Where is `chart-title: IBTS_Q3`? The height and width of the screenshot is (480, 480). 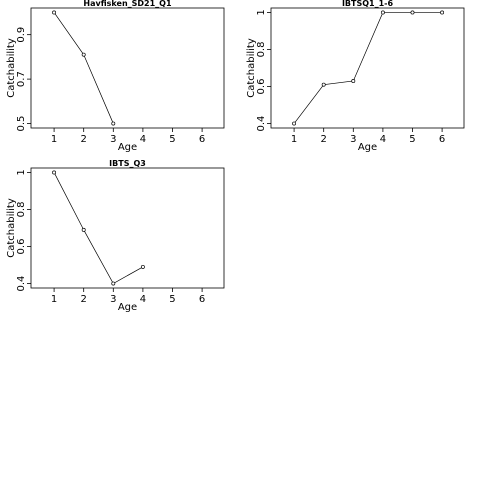 chart-title: IBTS_Q3 is located at coordinates (127, 163).